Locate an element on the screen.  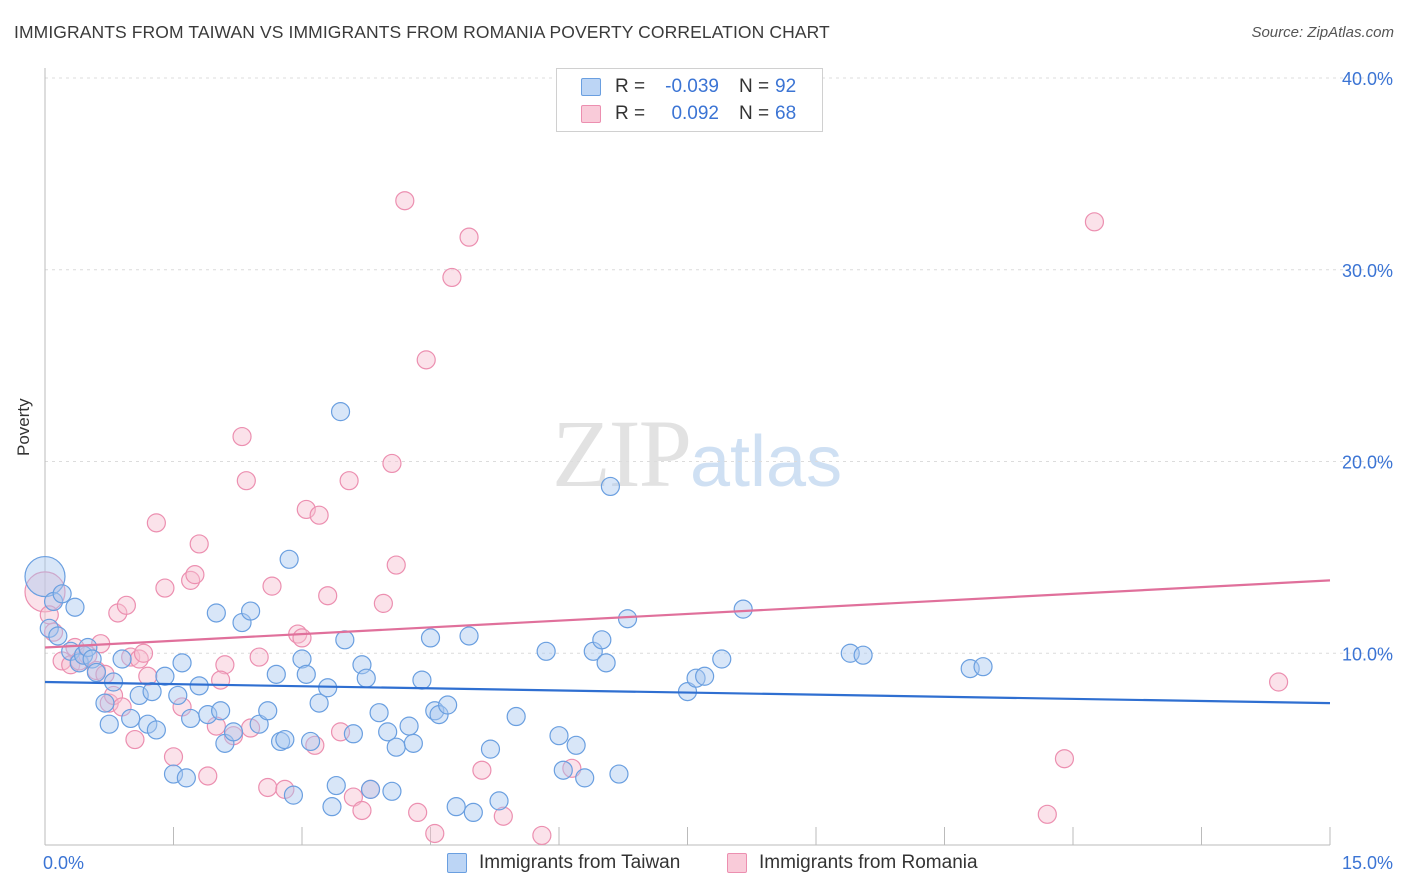
bottom-legend-swatch-taiwan is located at coordinates (457, 863).